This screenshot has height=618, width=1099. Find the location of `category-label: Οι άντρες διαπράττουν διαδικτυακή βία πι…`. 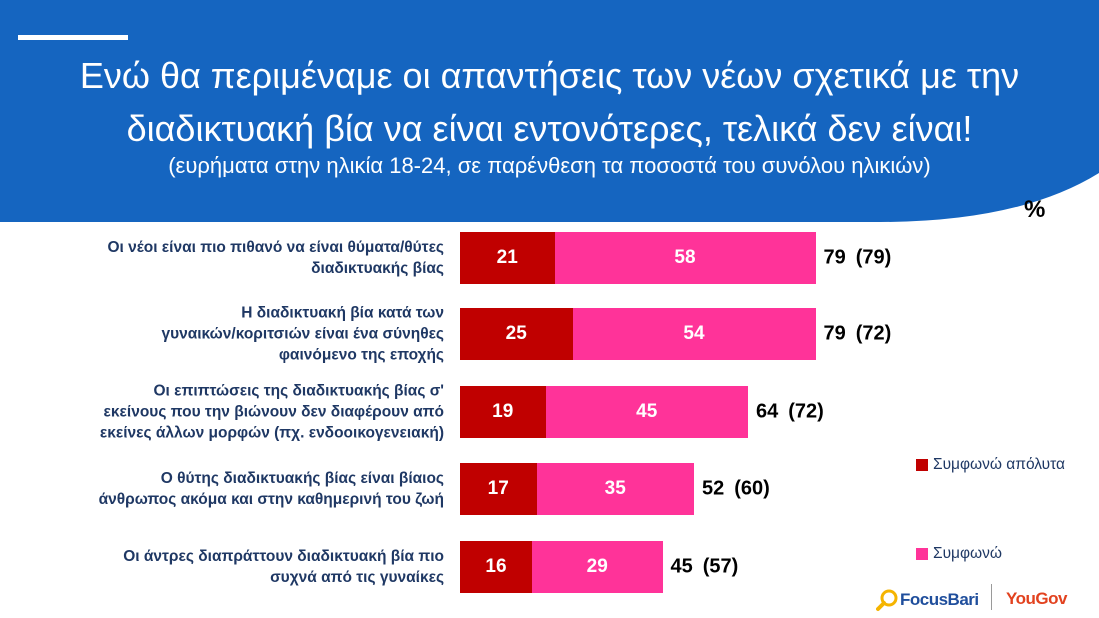

category-label: Οι άντρες διαπράττουν διαδικτυακή βία πι… is located at coordinates (234, 567).